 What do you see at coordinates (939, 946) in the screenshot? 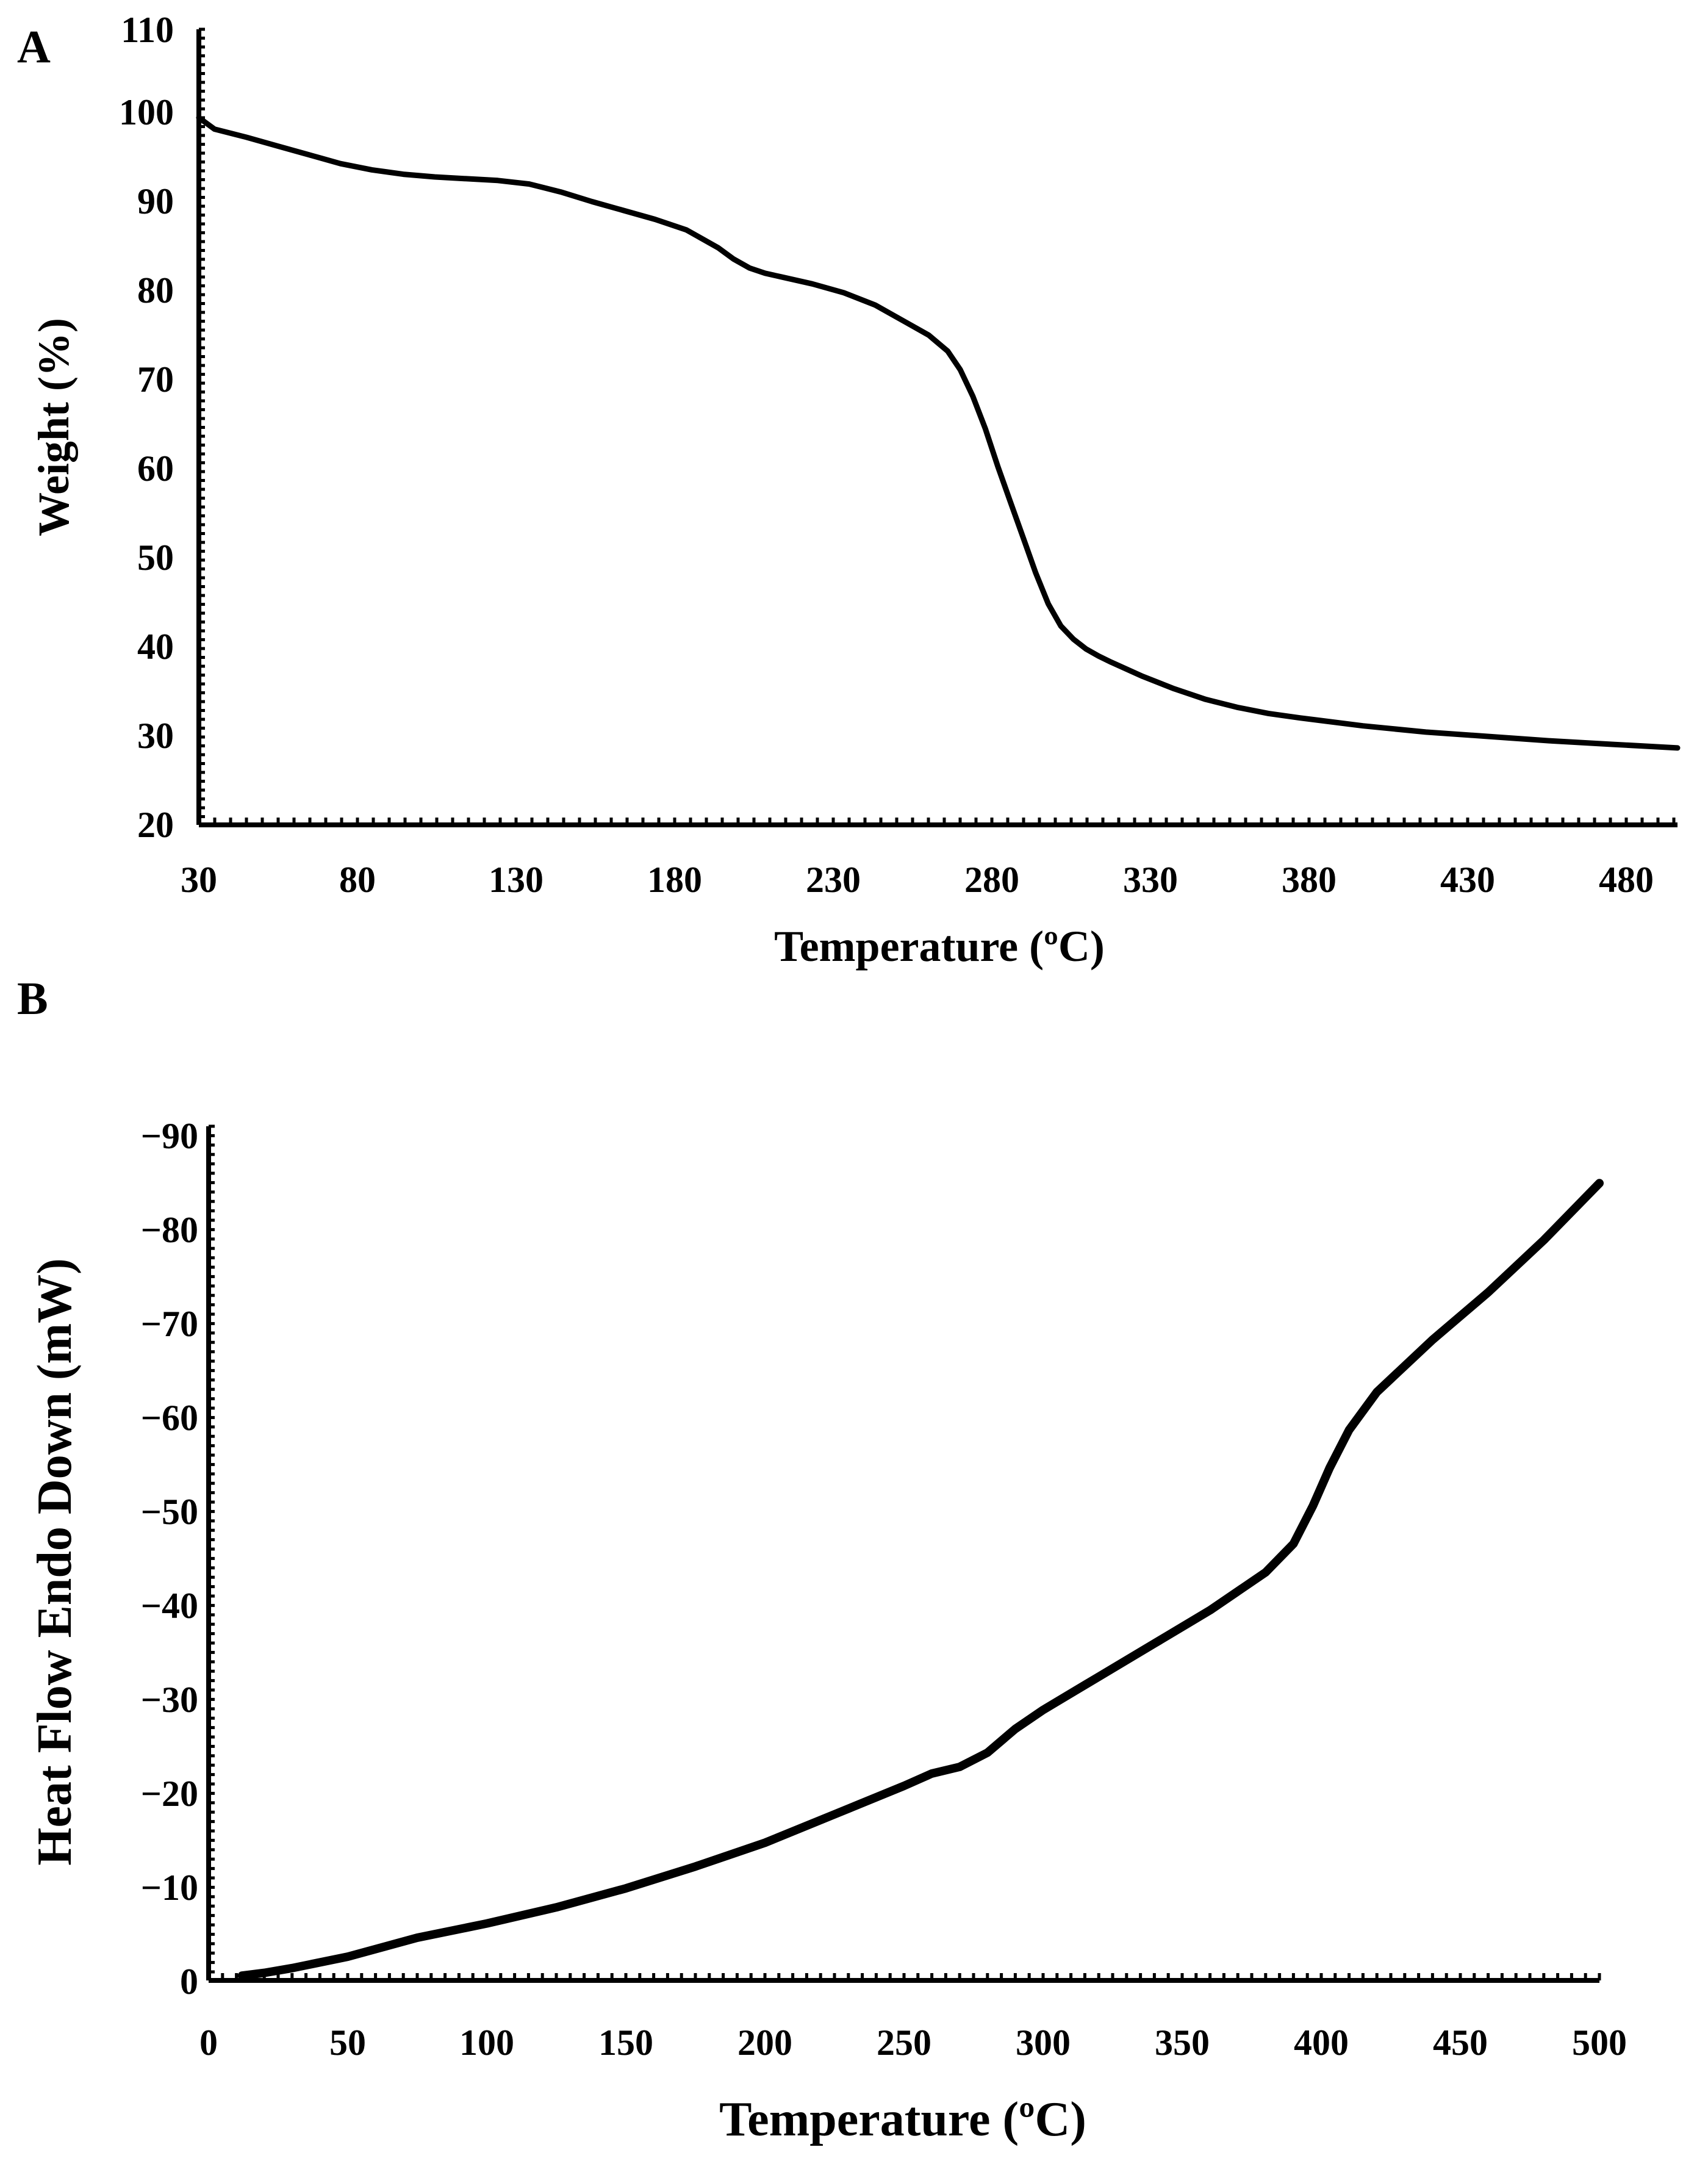
I see `panel-a-x-axis-title: Temperature (ºC)` at bounding box center [939, 946].